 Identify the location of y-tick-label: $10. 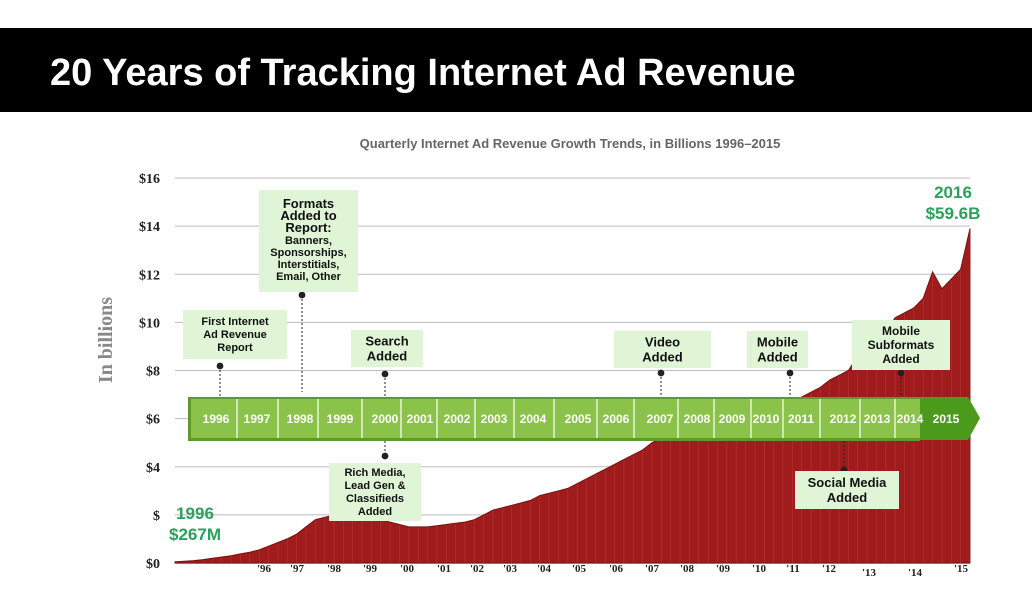
(149, 323).